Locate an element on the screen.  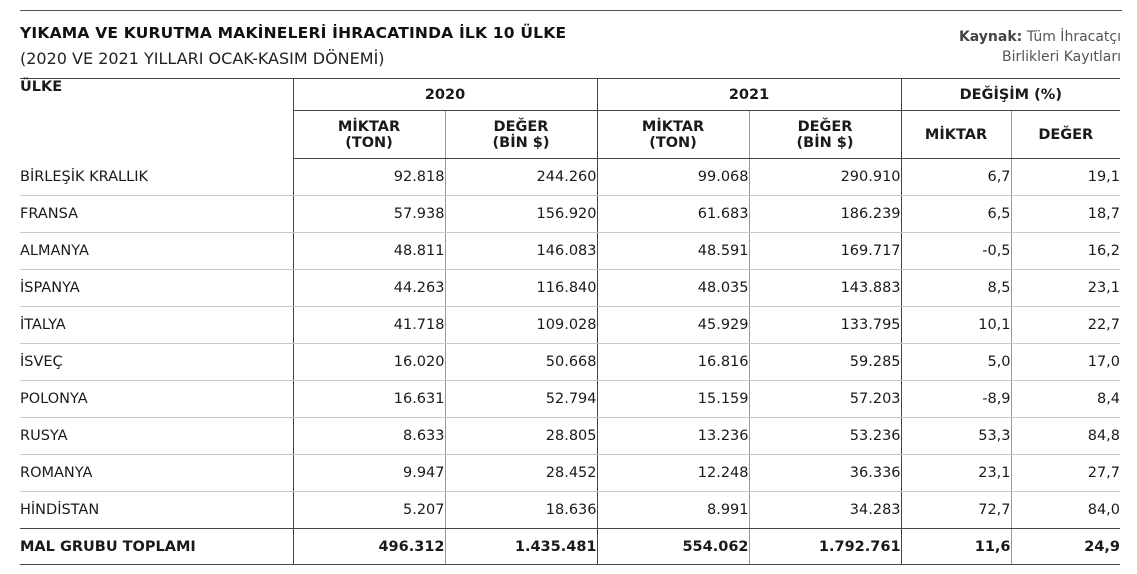
cell-deger-2020: 50.668 is located at coordinates (521, 362).